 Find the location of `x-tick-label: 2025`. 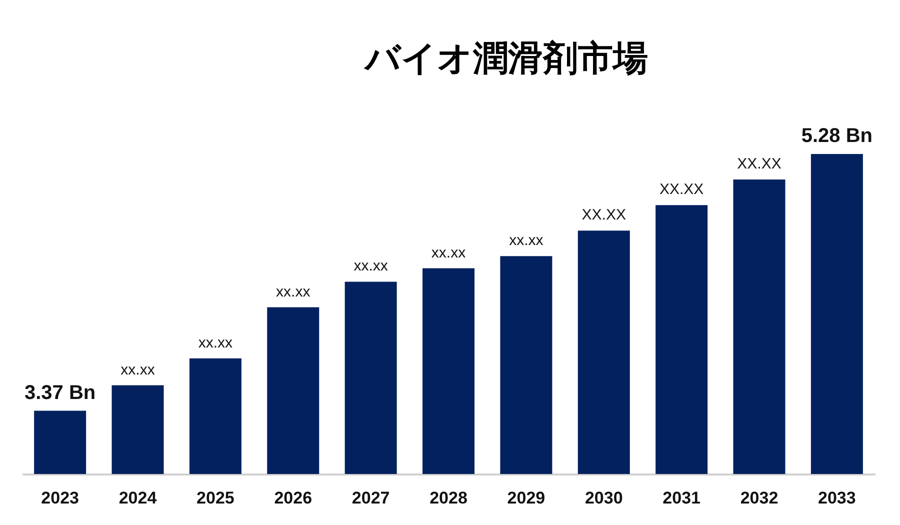

x-tick-label: 2025 is located at coordinates (215, 498).